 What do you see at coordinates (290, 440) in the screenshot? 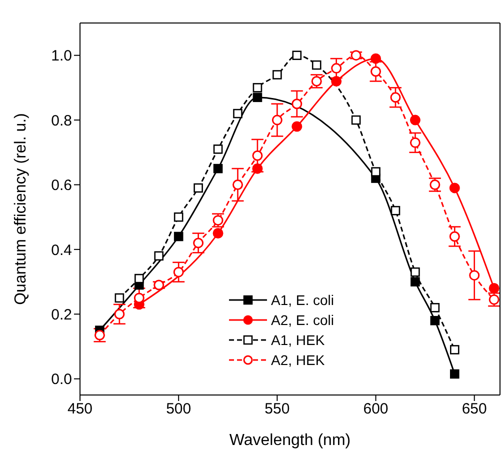
I see `x-axis-title: Wavelength (nm)` at bounding box center [290, 440].